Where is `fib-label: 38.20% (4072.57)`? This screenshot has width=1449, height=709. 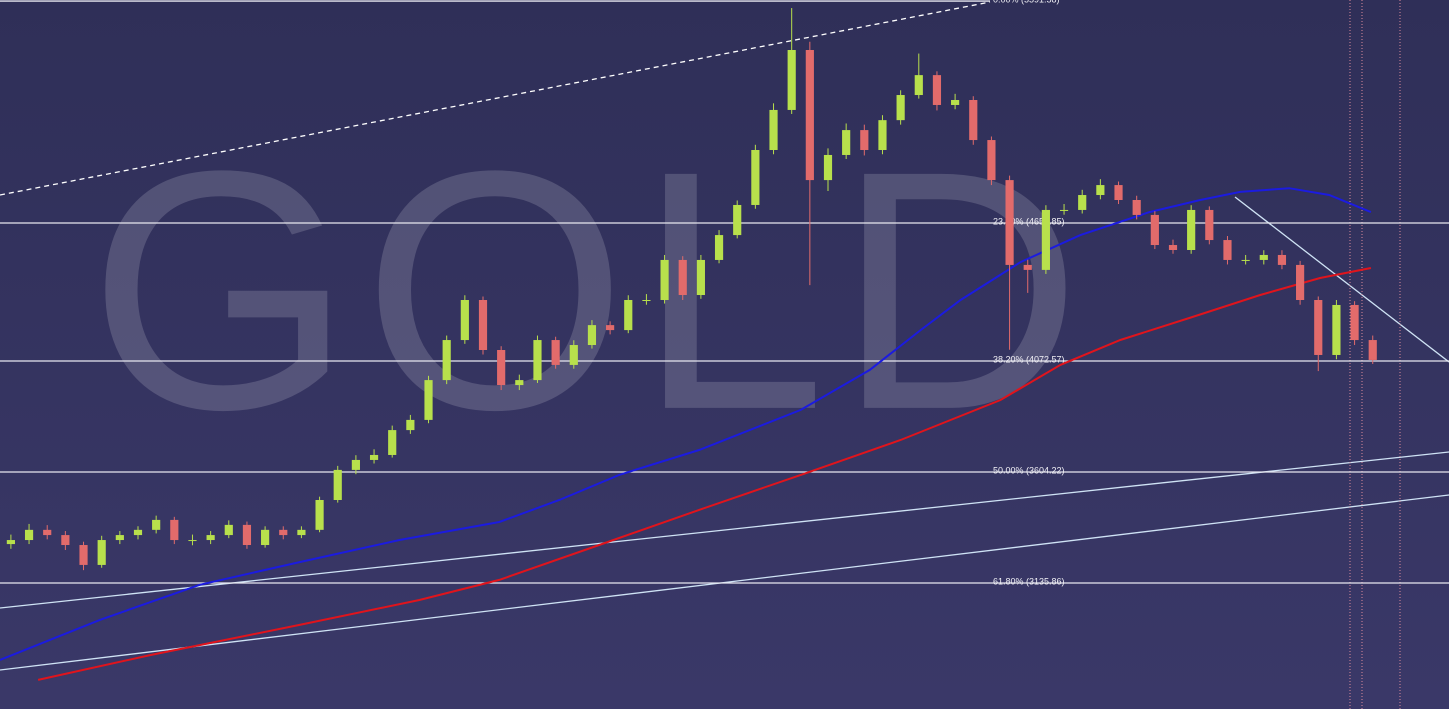
fib-label: 38.20% (4072.57) is located at coordinates (1029, 359).